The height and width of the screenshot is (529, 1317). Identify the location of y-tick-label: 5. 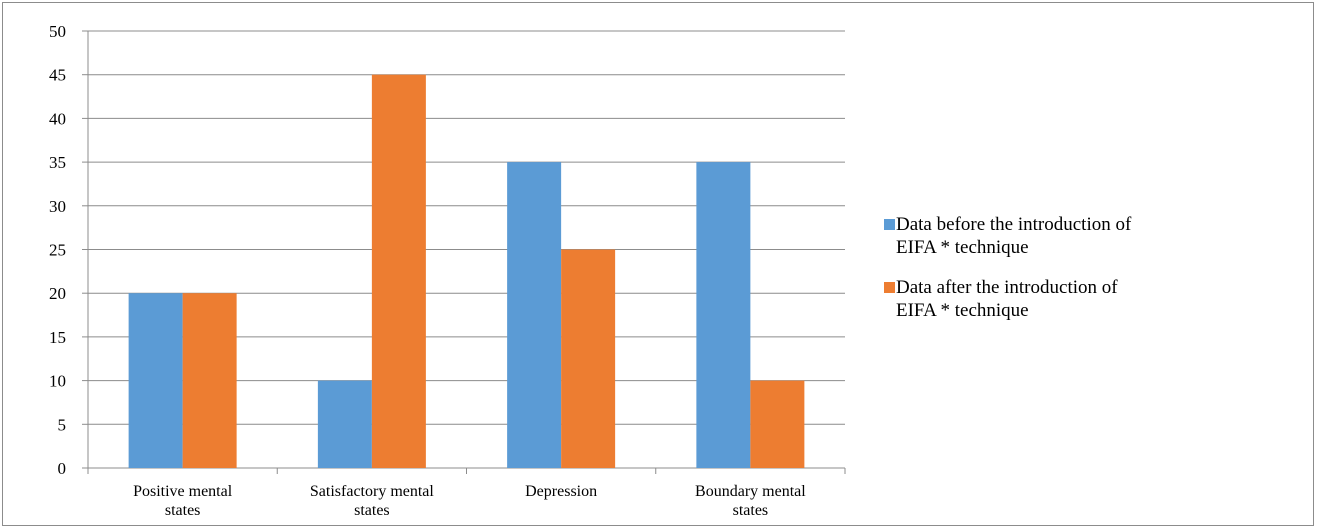
(62, 424).